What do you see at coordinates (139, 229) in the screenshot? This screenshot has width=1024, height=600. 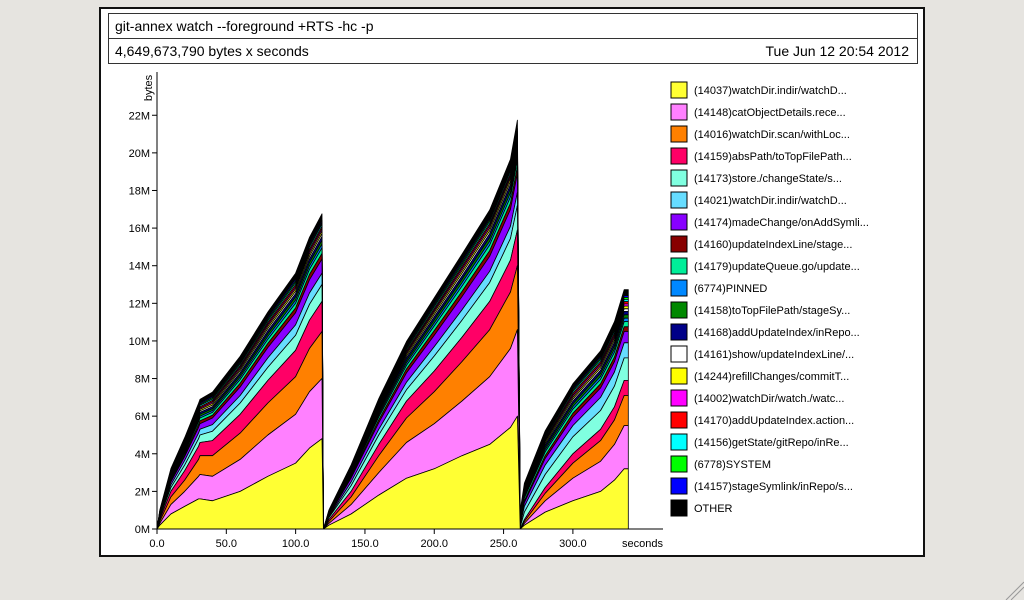 I see `y-tick-label: 16M` at bounding box center [139, 229].